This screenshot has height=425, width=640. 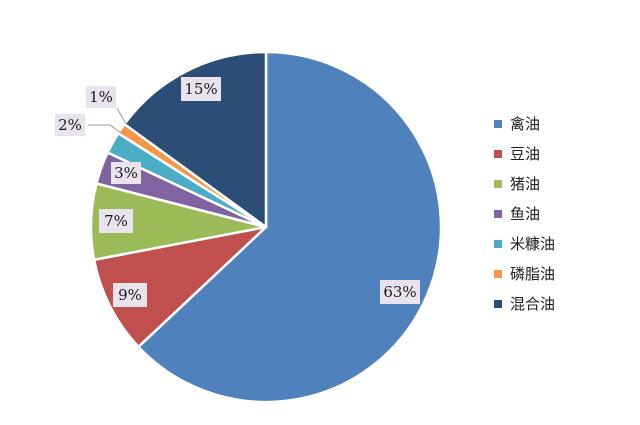 I want to click on legend-item: 混合油, so click(x=524, y=304).